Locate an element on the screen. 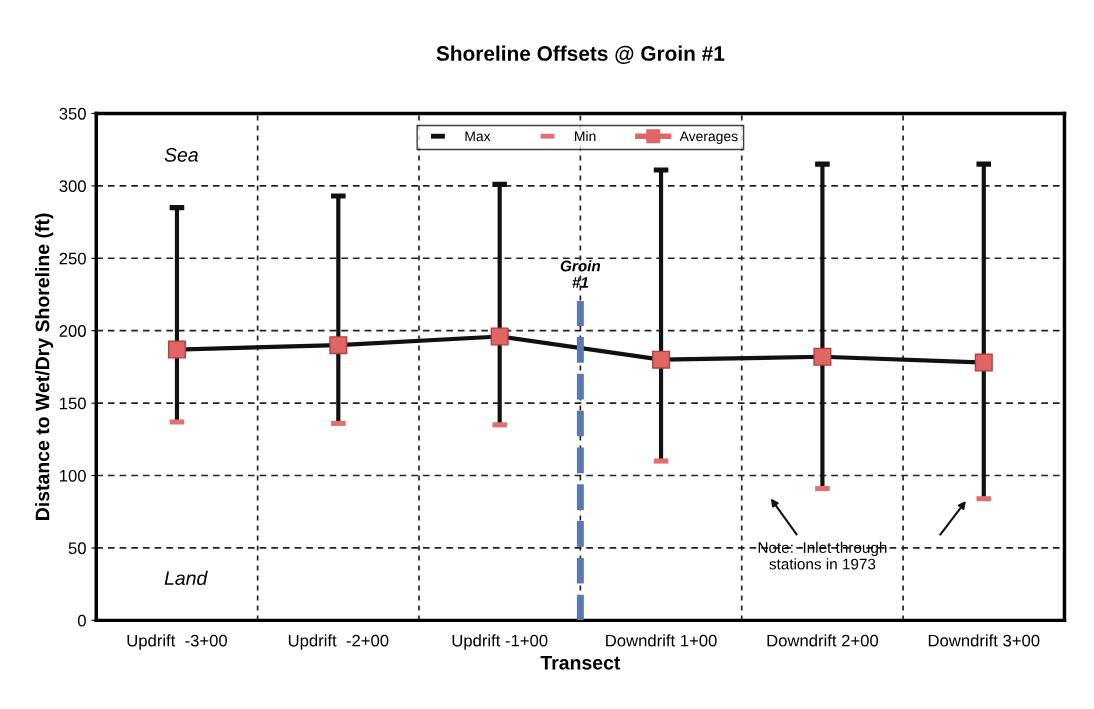  annotation: Note: Inlet through stations in 1973 is located at coordinates (822, 555).